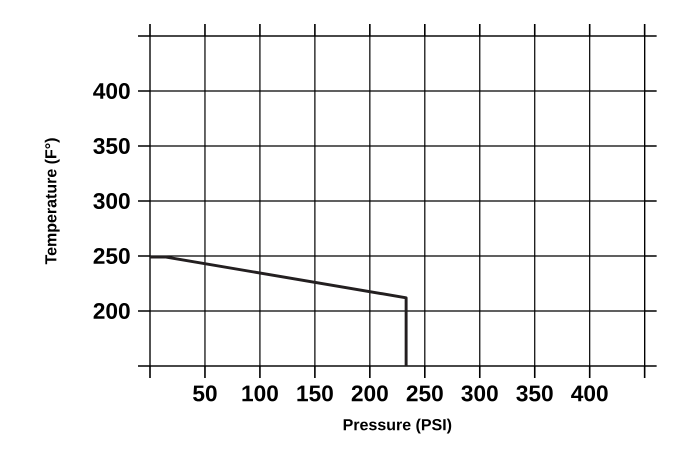 This screenshot has width=676, height=472. I want to click on x-tick-label: 400, so click(589, 393).